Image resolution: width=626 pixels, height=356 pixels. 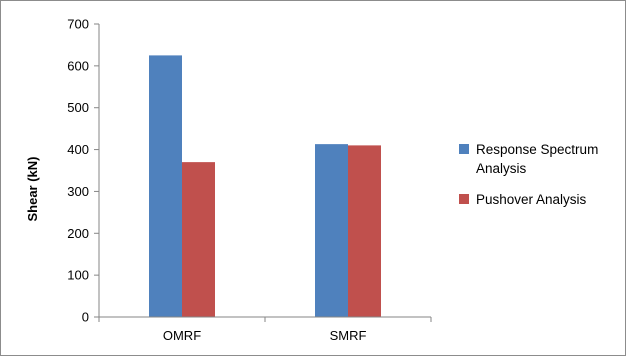 What do you see at coordinates (198, 239) in the screenshot?
I see `bar-pushover-analysis-omrf` at bounding box center [198, 239].